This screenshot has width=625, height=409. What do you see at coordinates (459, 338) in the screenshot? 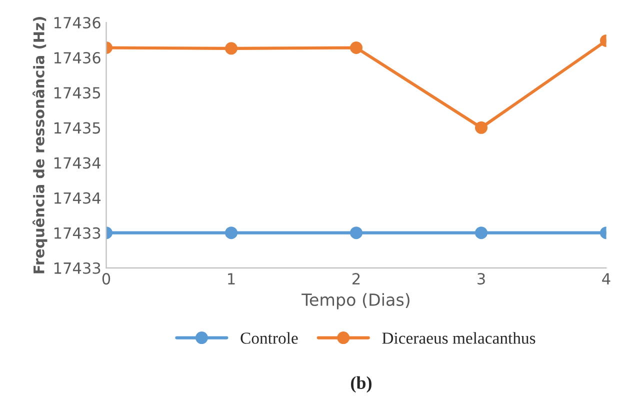
I see `legend-label: Diceraeus melacanthus` at bounding box center [459, 338].